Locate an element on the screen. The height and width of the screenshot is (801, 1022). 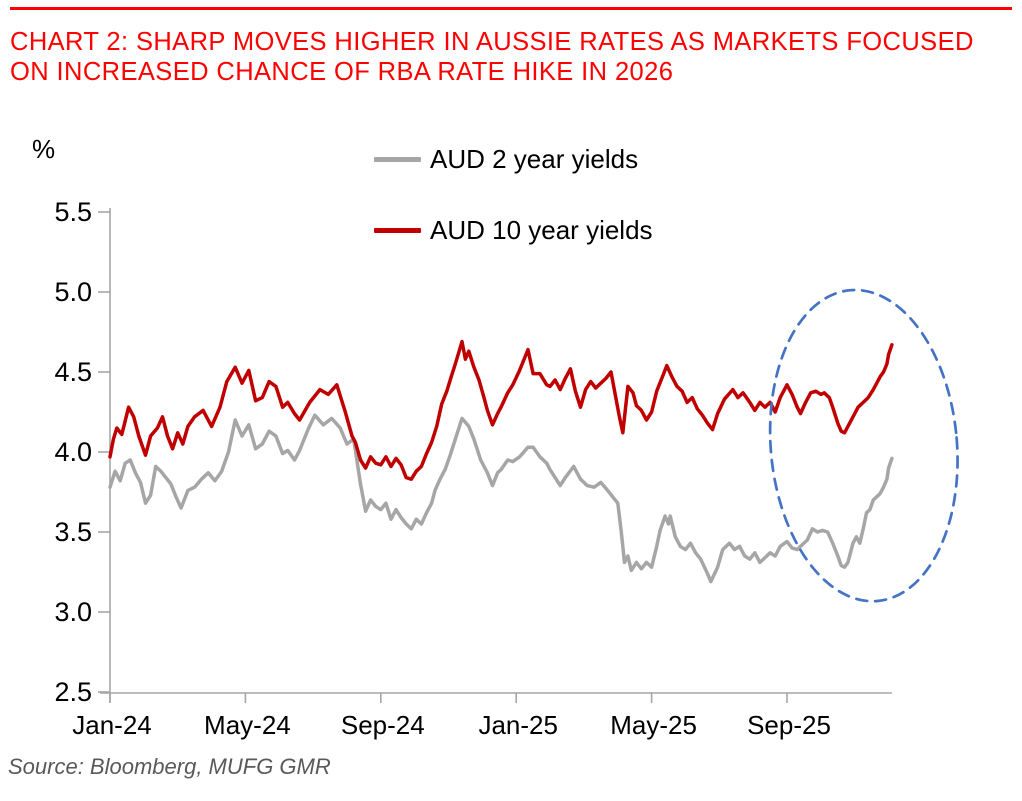
y-tick-label: 3.5 is located at coordinates (73, 532).